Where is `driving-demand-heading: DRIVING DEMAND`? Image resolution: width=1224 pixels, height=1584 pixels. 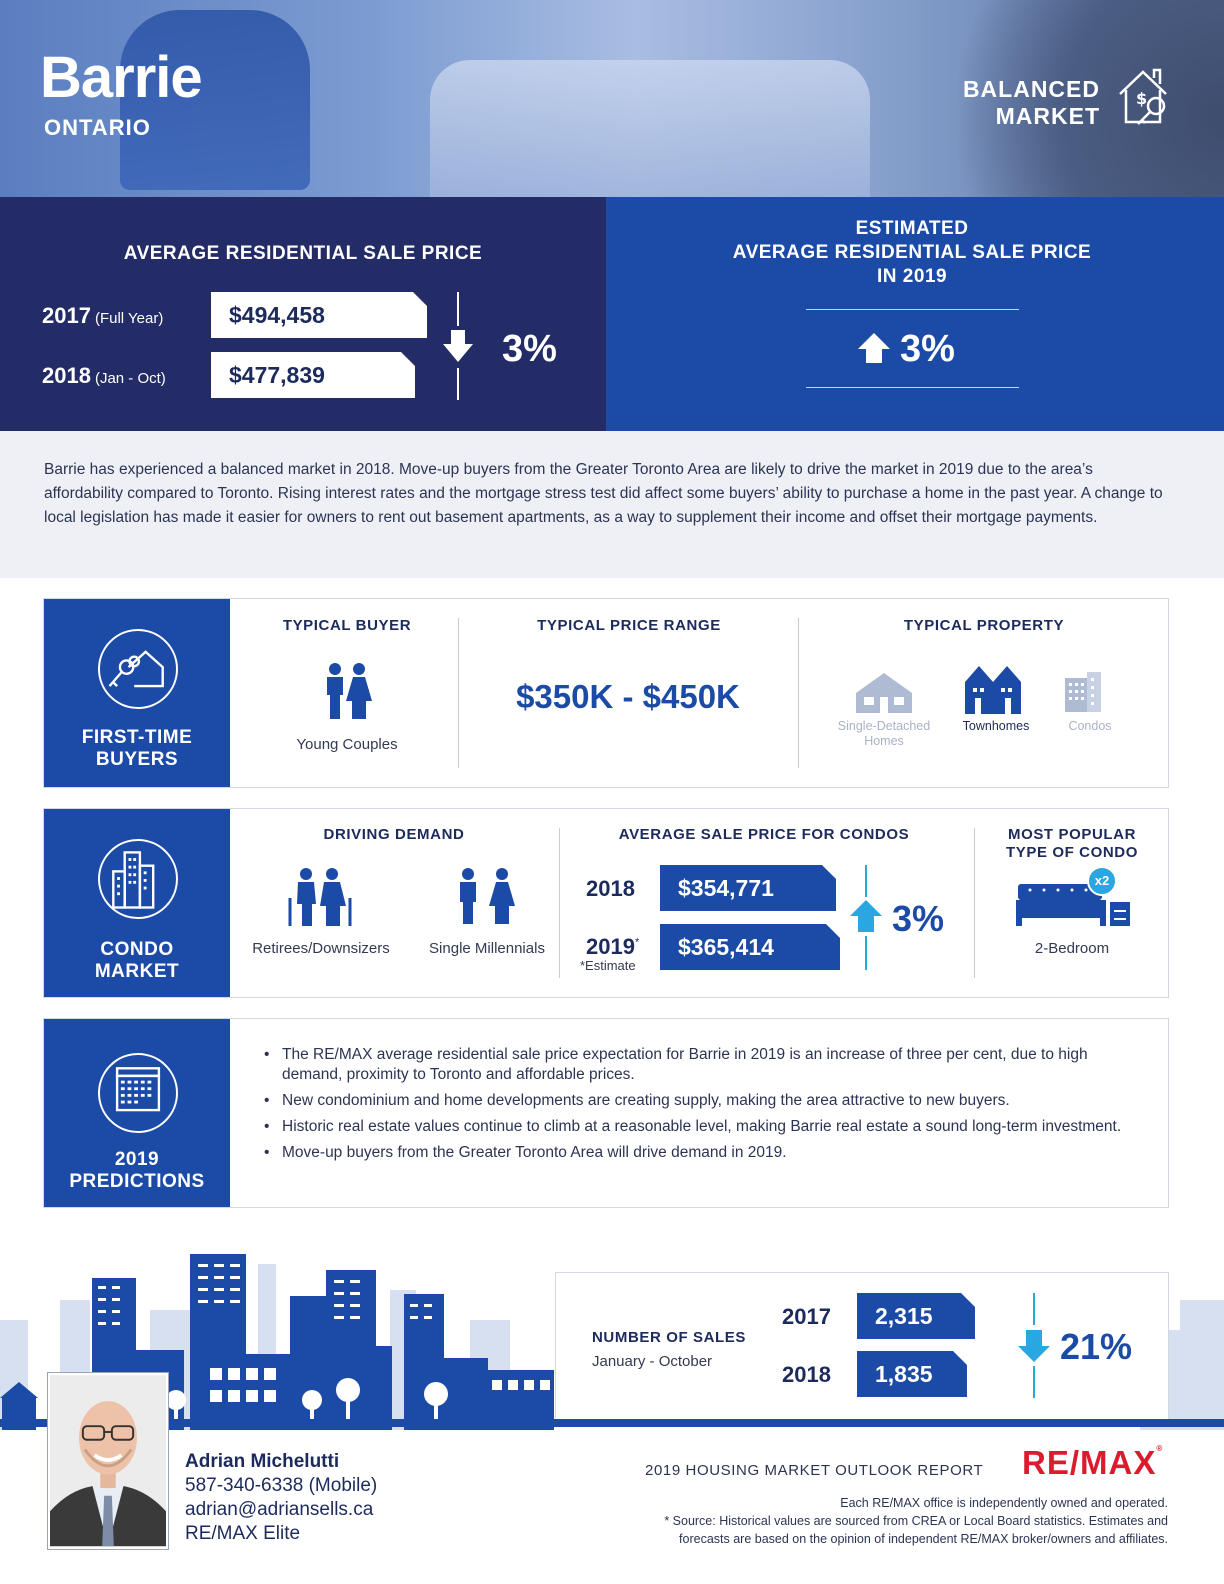
driving-demand-heading: DRIVING DEMAND is located at coordinates (394, 834).